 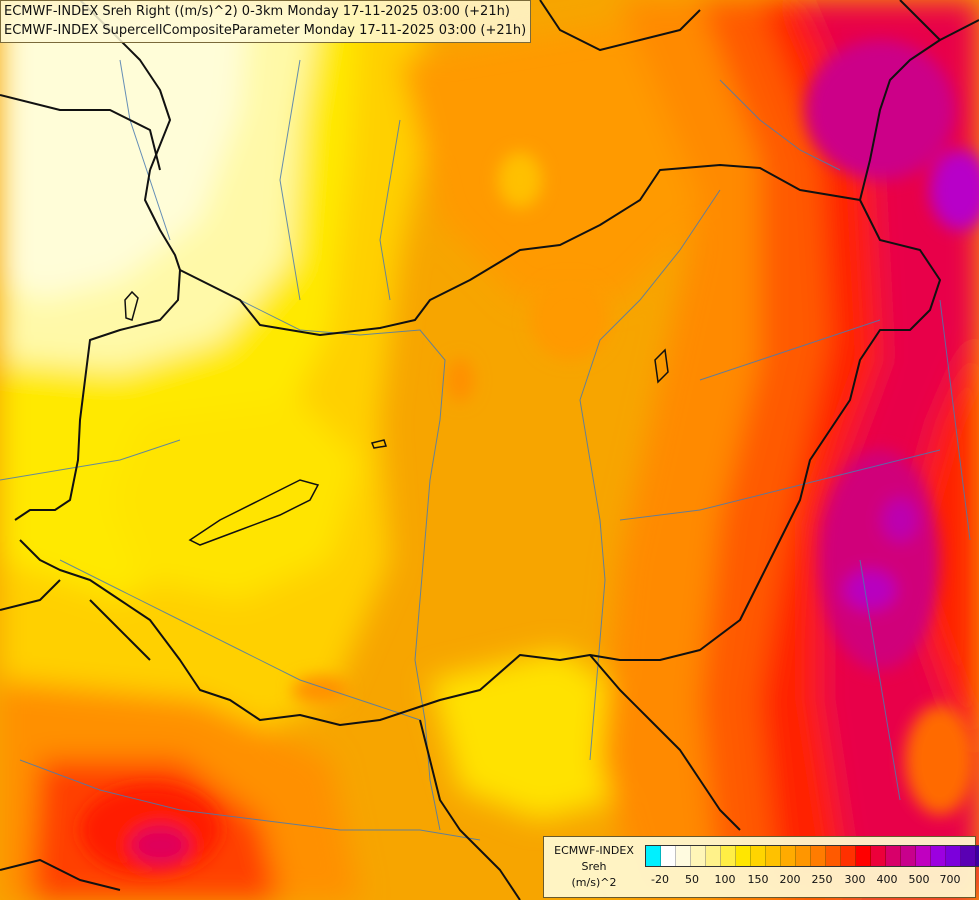 What do you see at coordinates (254, 512) in the screenshot?
I see `lake-balaton` at bounding box center [254, 512].